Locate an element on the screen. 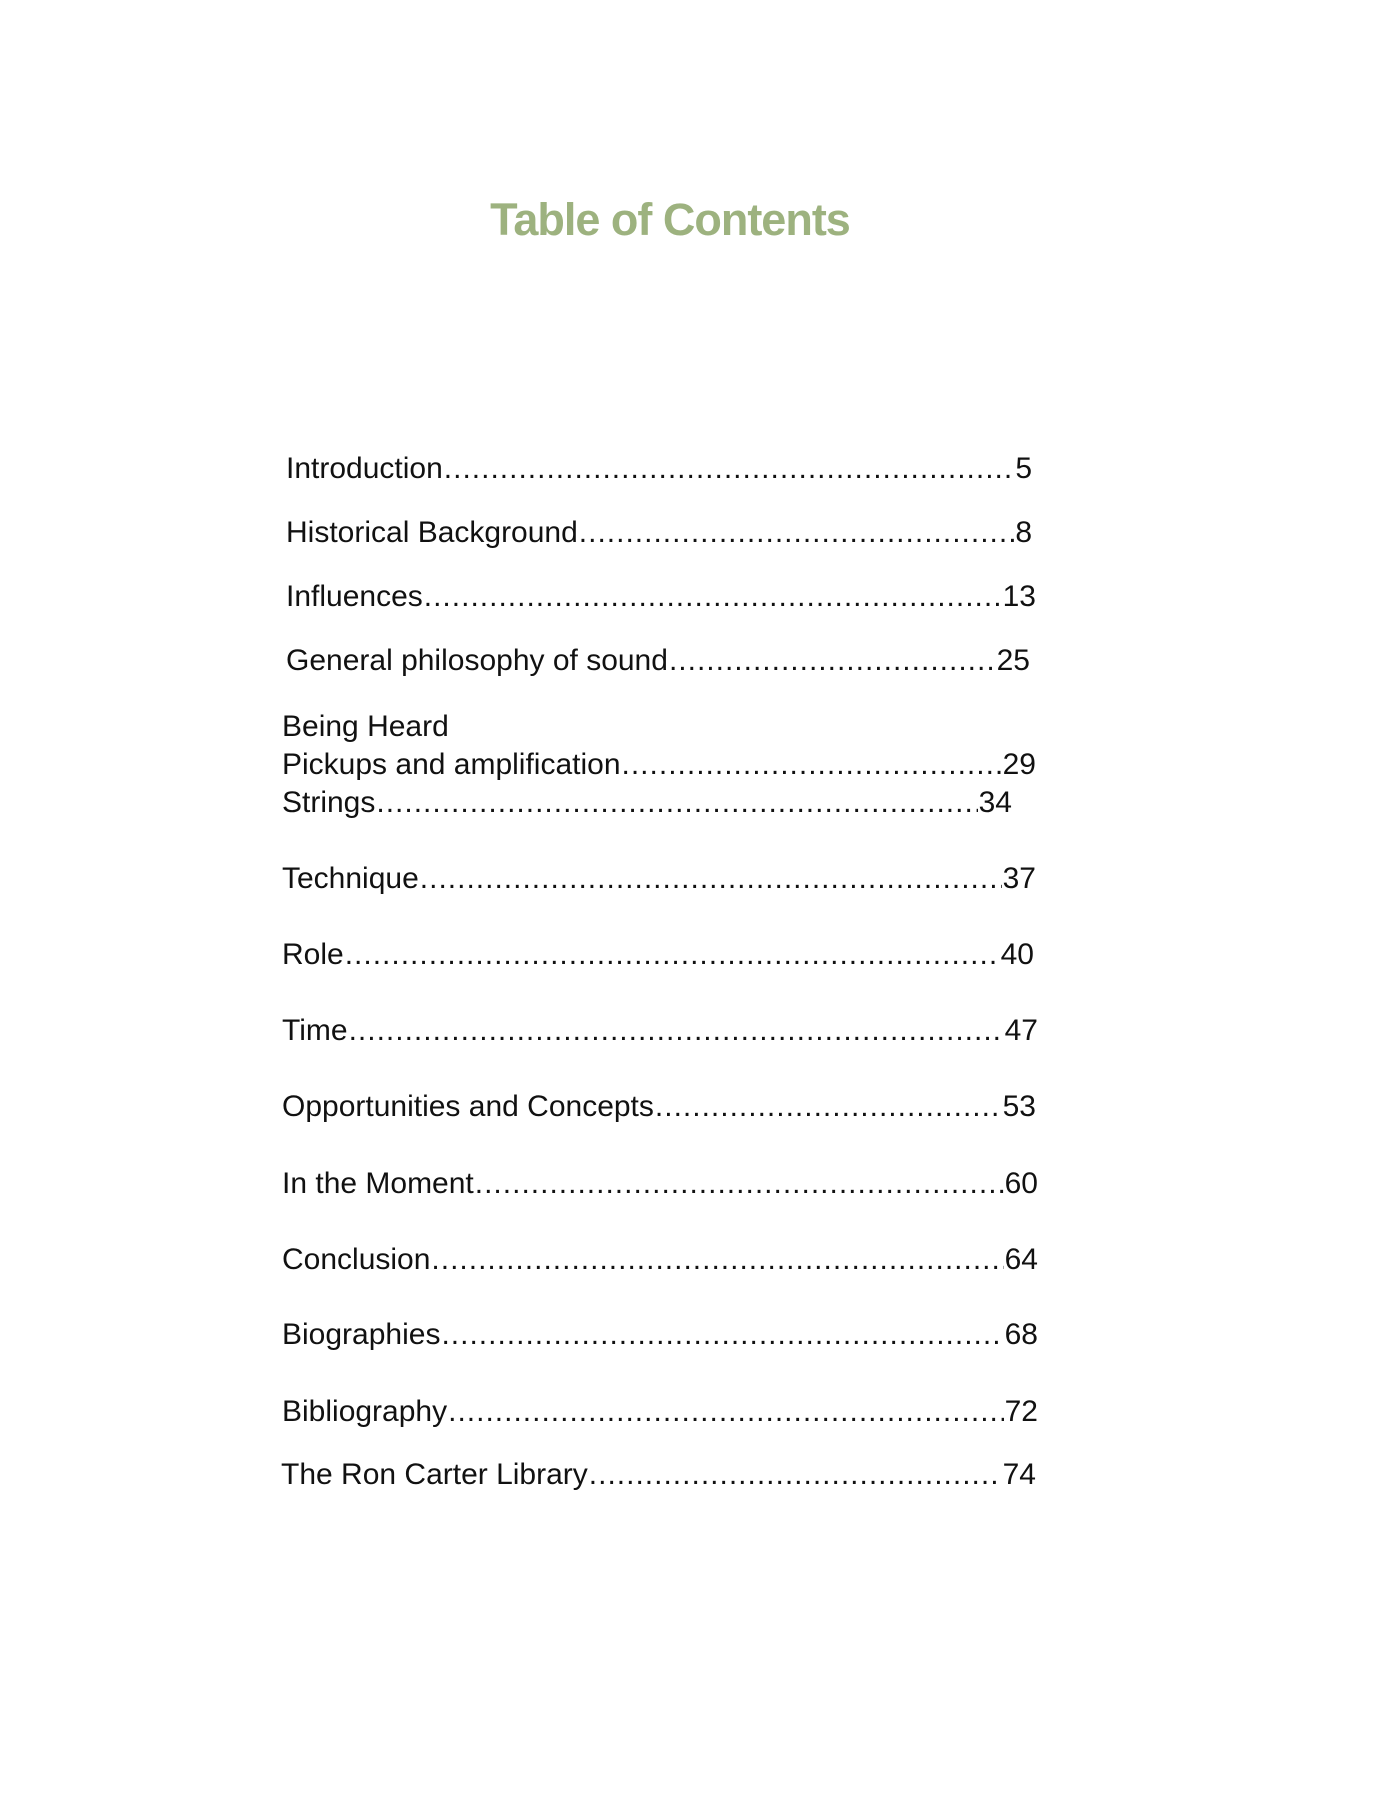 This screenshot has height=1812, width=1400. toc-entry: Time 47 is located at coordinates (660, 1031).